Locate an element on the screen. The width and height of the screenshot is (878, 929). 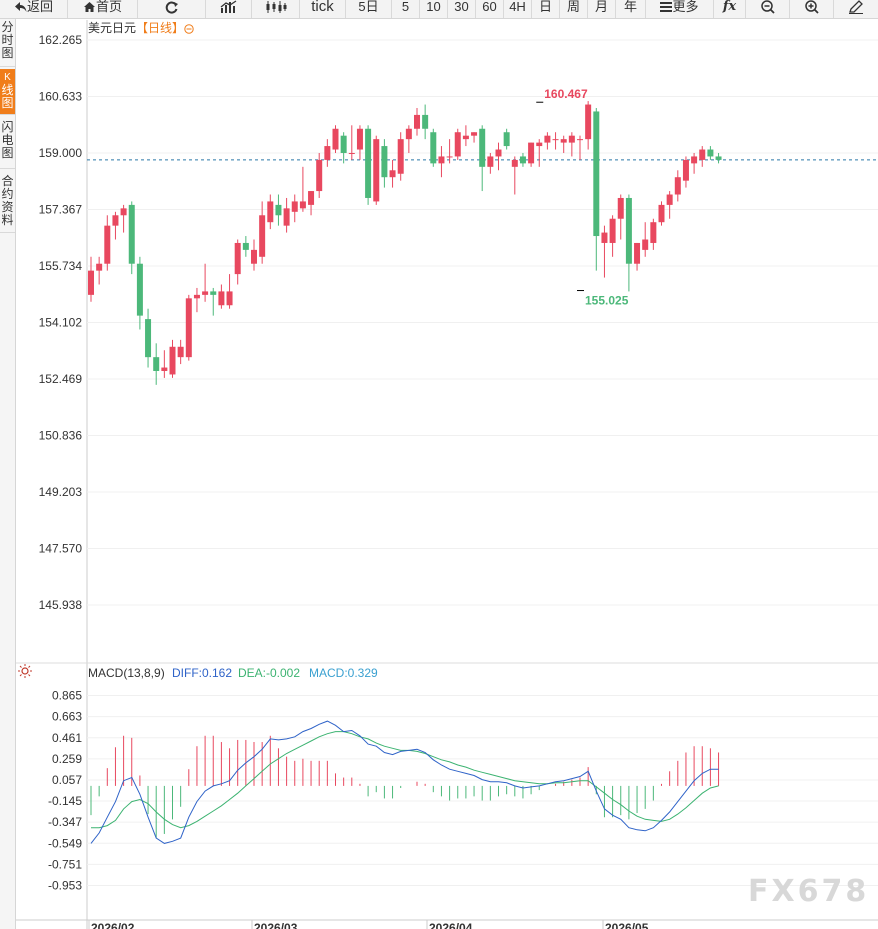
tab-timeshare: 分时图 is located at coordinates (7, 43).